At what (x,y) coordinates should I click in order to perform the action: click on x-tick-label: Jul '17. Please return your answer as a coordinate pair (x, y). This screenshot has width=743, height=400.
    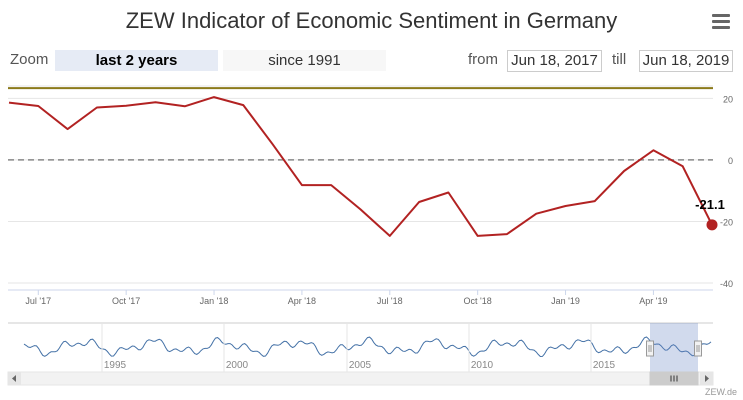
    Looking at the image, I should click on (38, 301).